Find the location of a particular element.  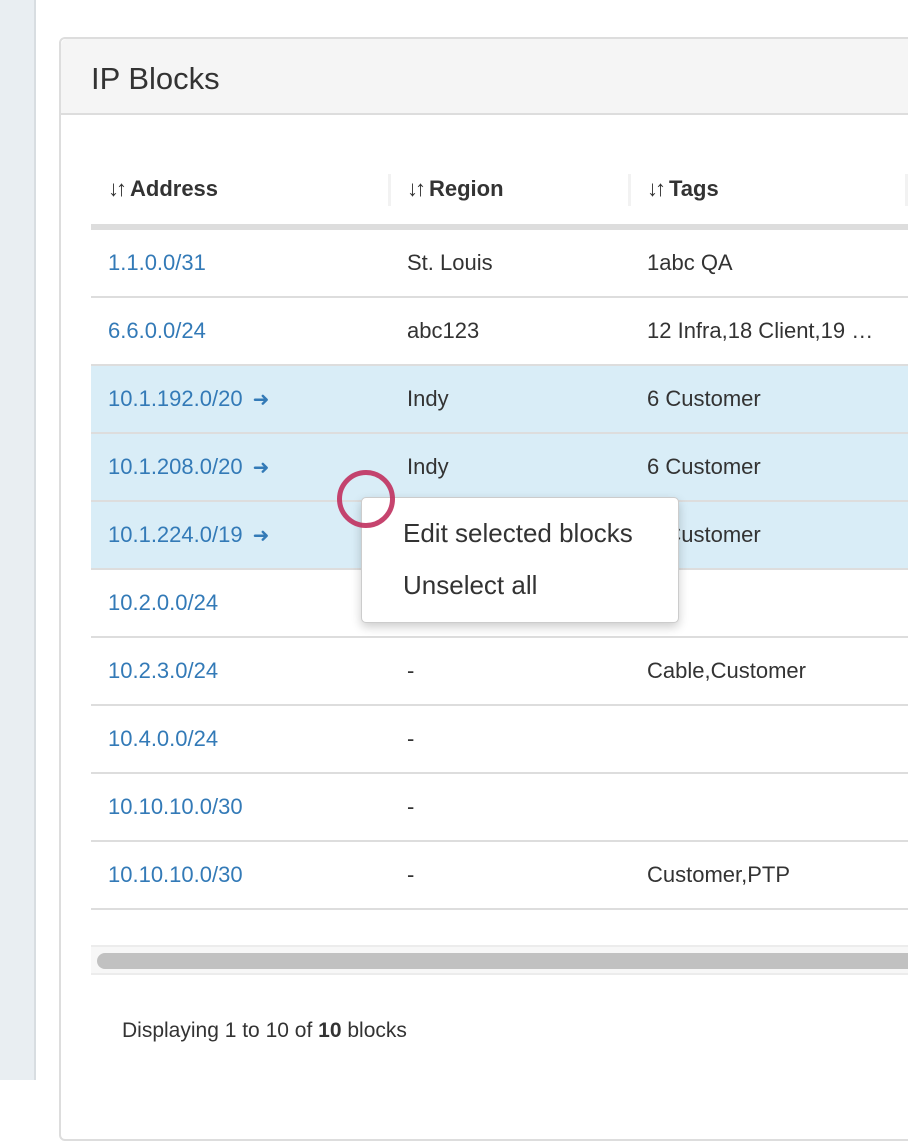

column-header-region: ↓↑ Region is located at coordinates (455, 189).